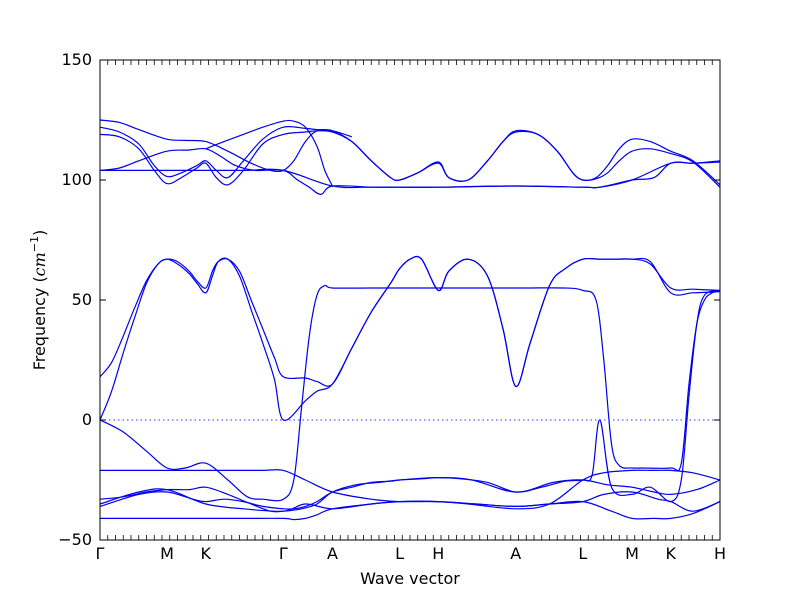 This screenshot has height=600, width=800. I want to click on y-tick-label: 150, so click(76, 59).